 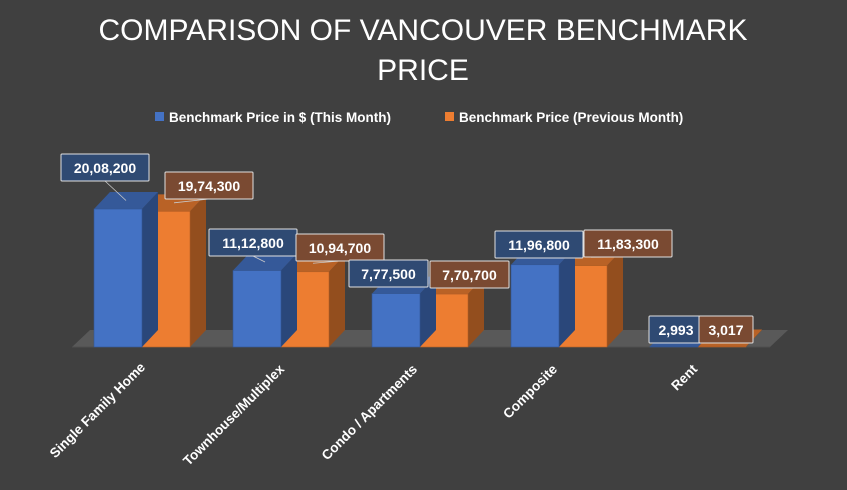 I want to click on data-label-text: 11,96,800, so click(x=539, y=245).